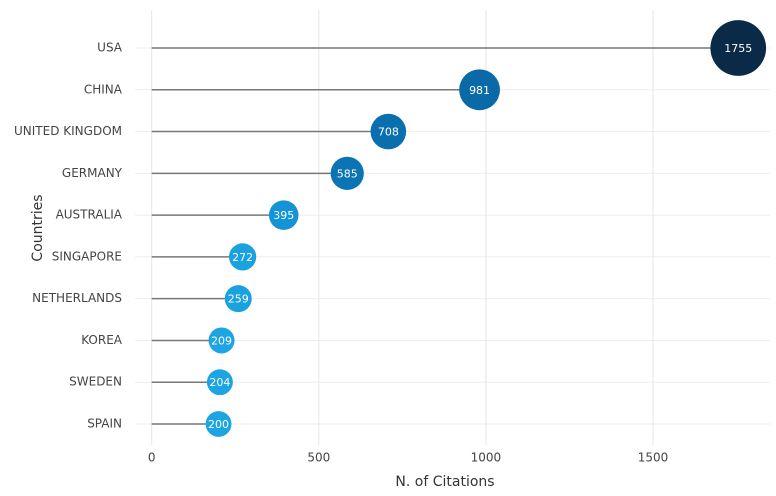 This screenshot has width=776, height=496. I want to click on x-tick-label: 1500, so click(653, 458).